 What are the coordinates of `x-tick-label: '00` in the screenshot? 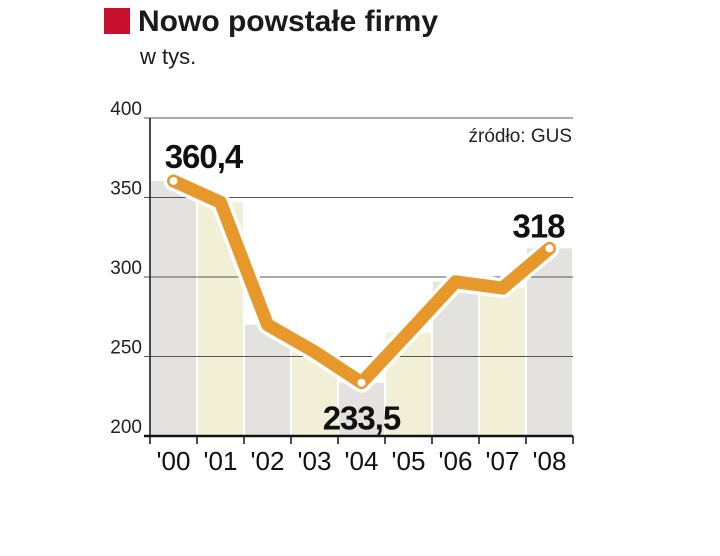 It's located at (174, 461).